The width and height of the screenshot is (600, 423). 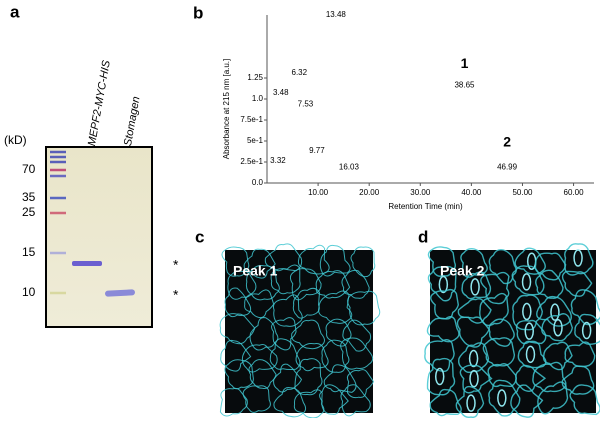 What do you see at coordinates (255, 140) in the screenshot?
I see `y-tick-label: 5e-1` at bounding box center [255, 140].